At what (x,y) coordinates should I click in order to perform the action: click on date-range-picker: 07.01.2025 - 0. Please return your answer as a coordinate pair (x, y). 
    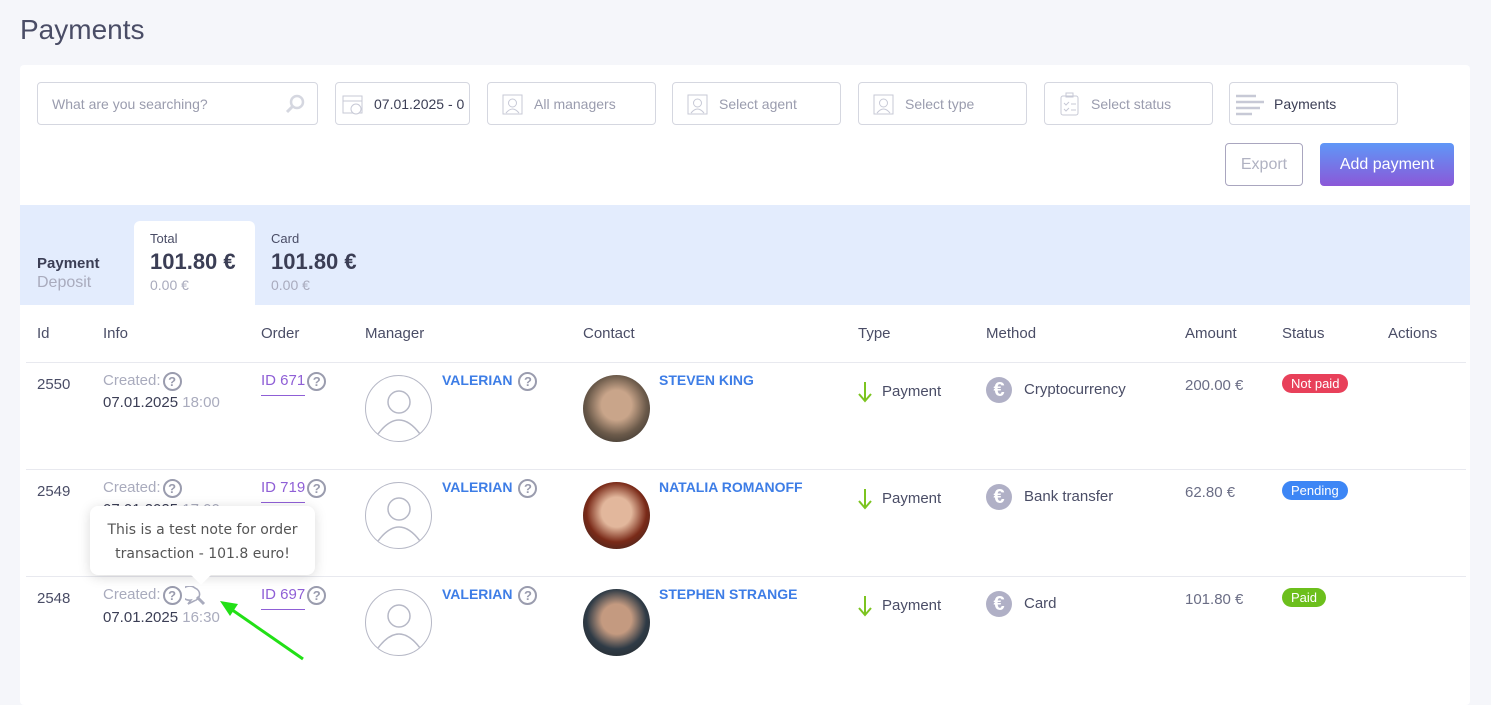
    Looking at the image, I should click on (402, 103).